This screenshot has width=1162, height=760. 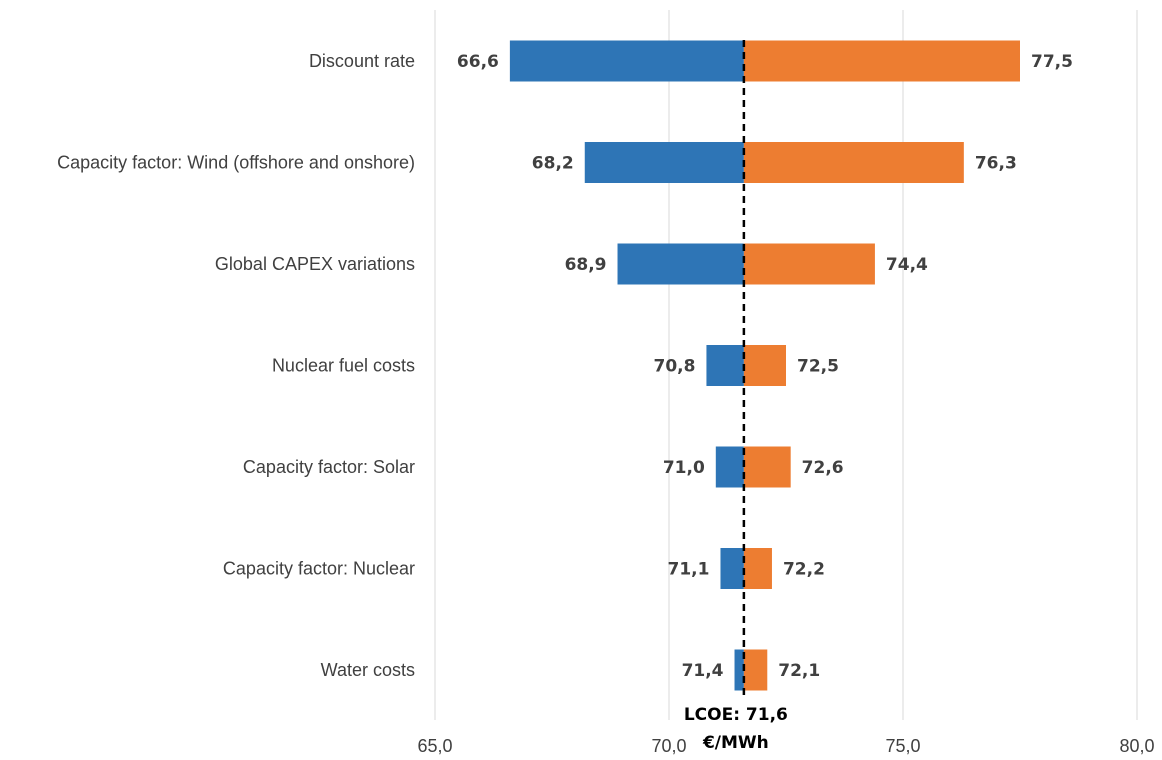 What do you see at coordinates (362, 61) in the screenshot?
I see `category-label: Discount rate` at bounding box center [362, 61].